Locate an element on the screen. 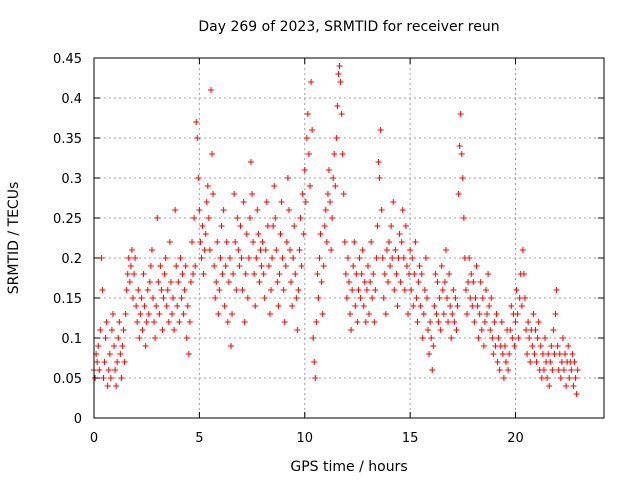 This screenshot has width=640, height=480. y-tick-label: 0.15 is located at coordinates (67, 299).